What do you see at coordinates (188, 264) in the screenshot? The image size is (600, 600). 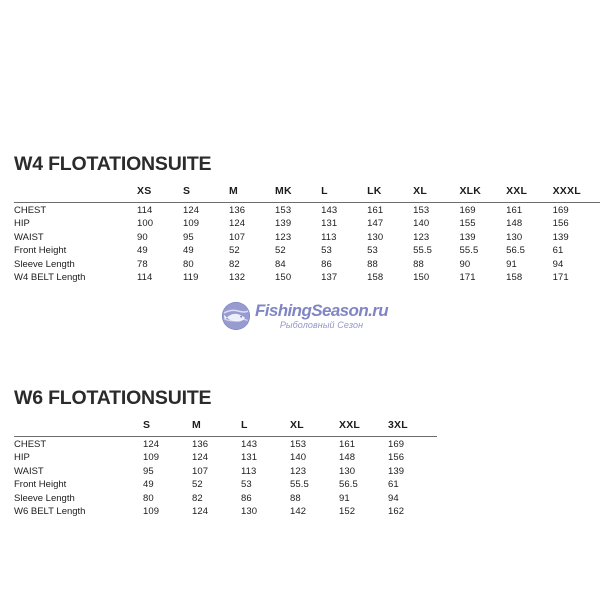 I see `row-value: 80` at bounding box center [188, 264].